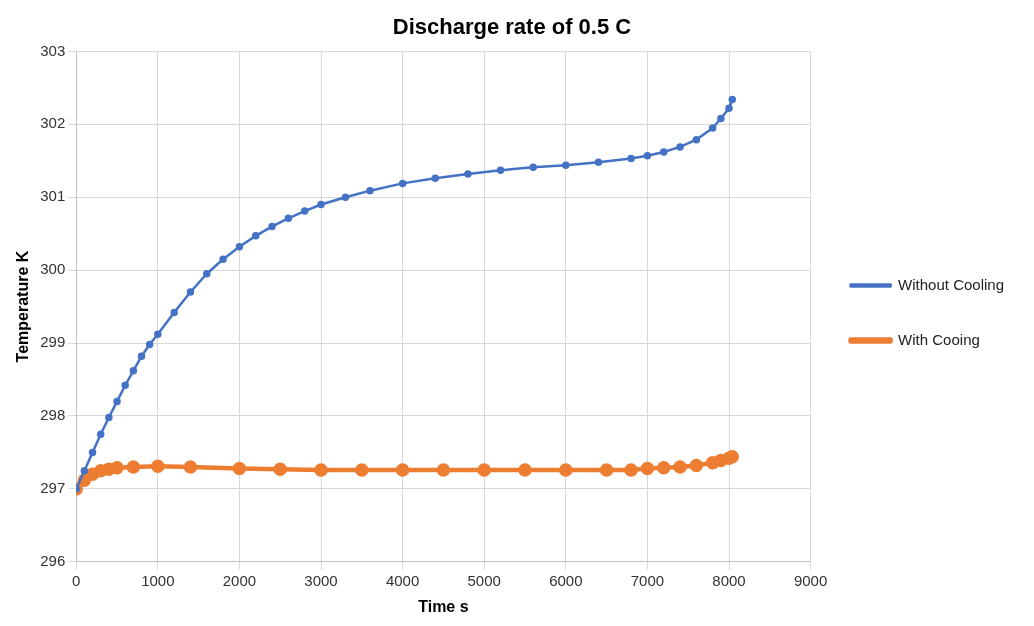  Describe the element at coordinates (321, 580) in the screenshot. I see `x-tick-label: 3000` at that location.